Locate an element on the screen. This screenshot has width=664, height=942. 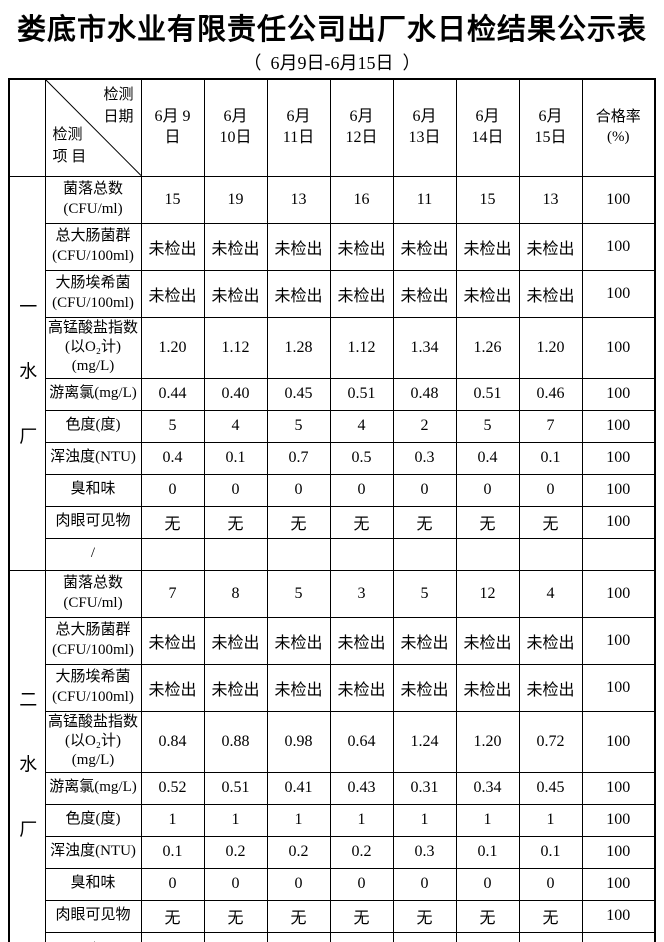
value-cell: 8 is located at coordinates (235, 593).